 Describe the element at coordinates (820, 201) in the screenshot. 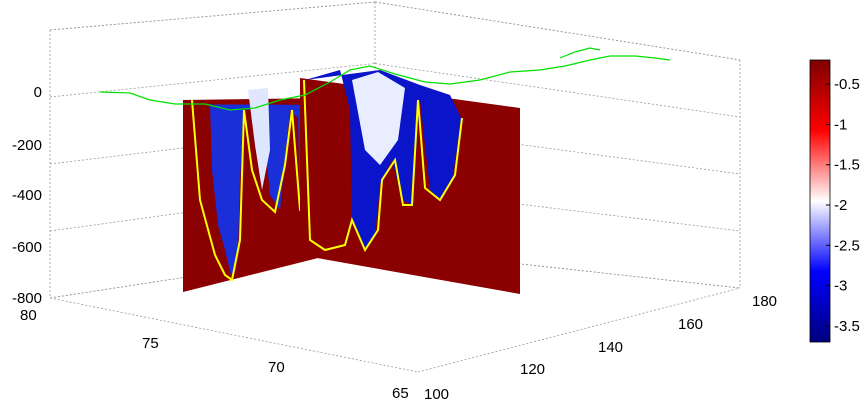

I see `colorbar-gradient` at that location.